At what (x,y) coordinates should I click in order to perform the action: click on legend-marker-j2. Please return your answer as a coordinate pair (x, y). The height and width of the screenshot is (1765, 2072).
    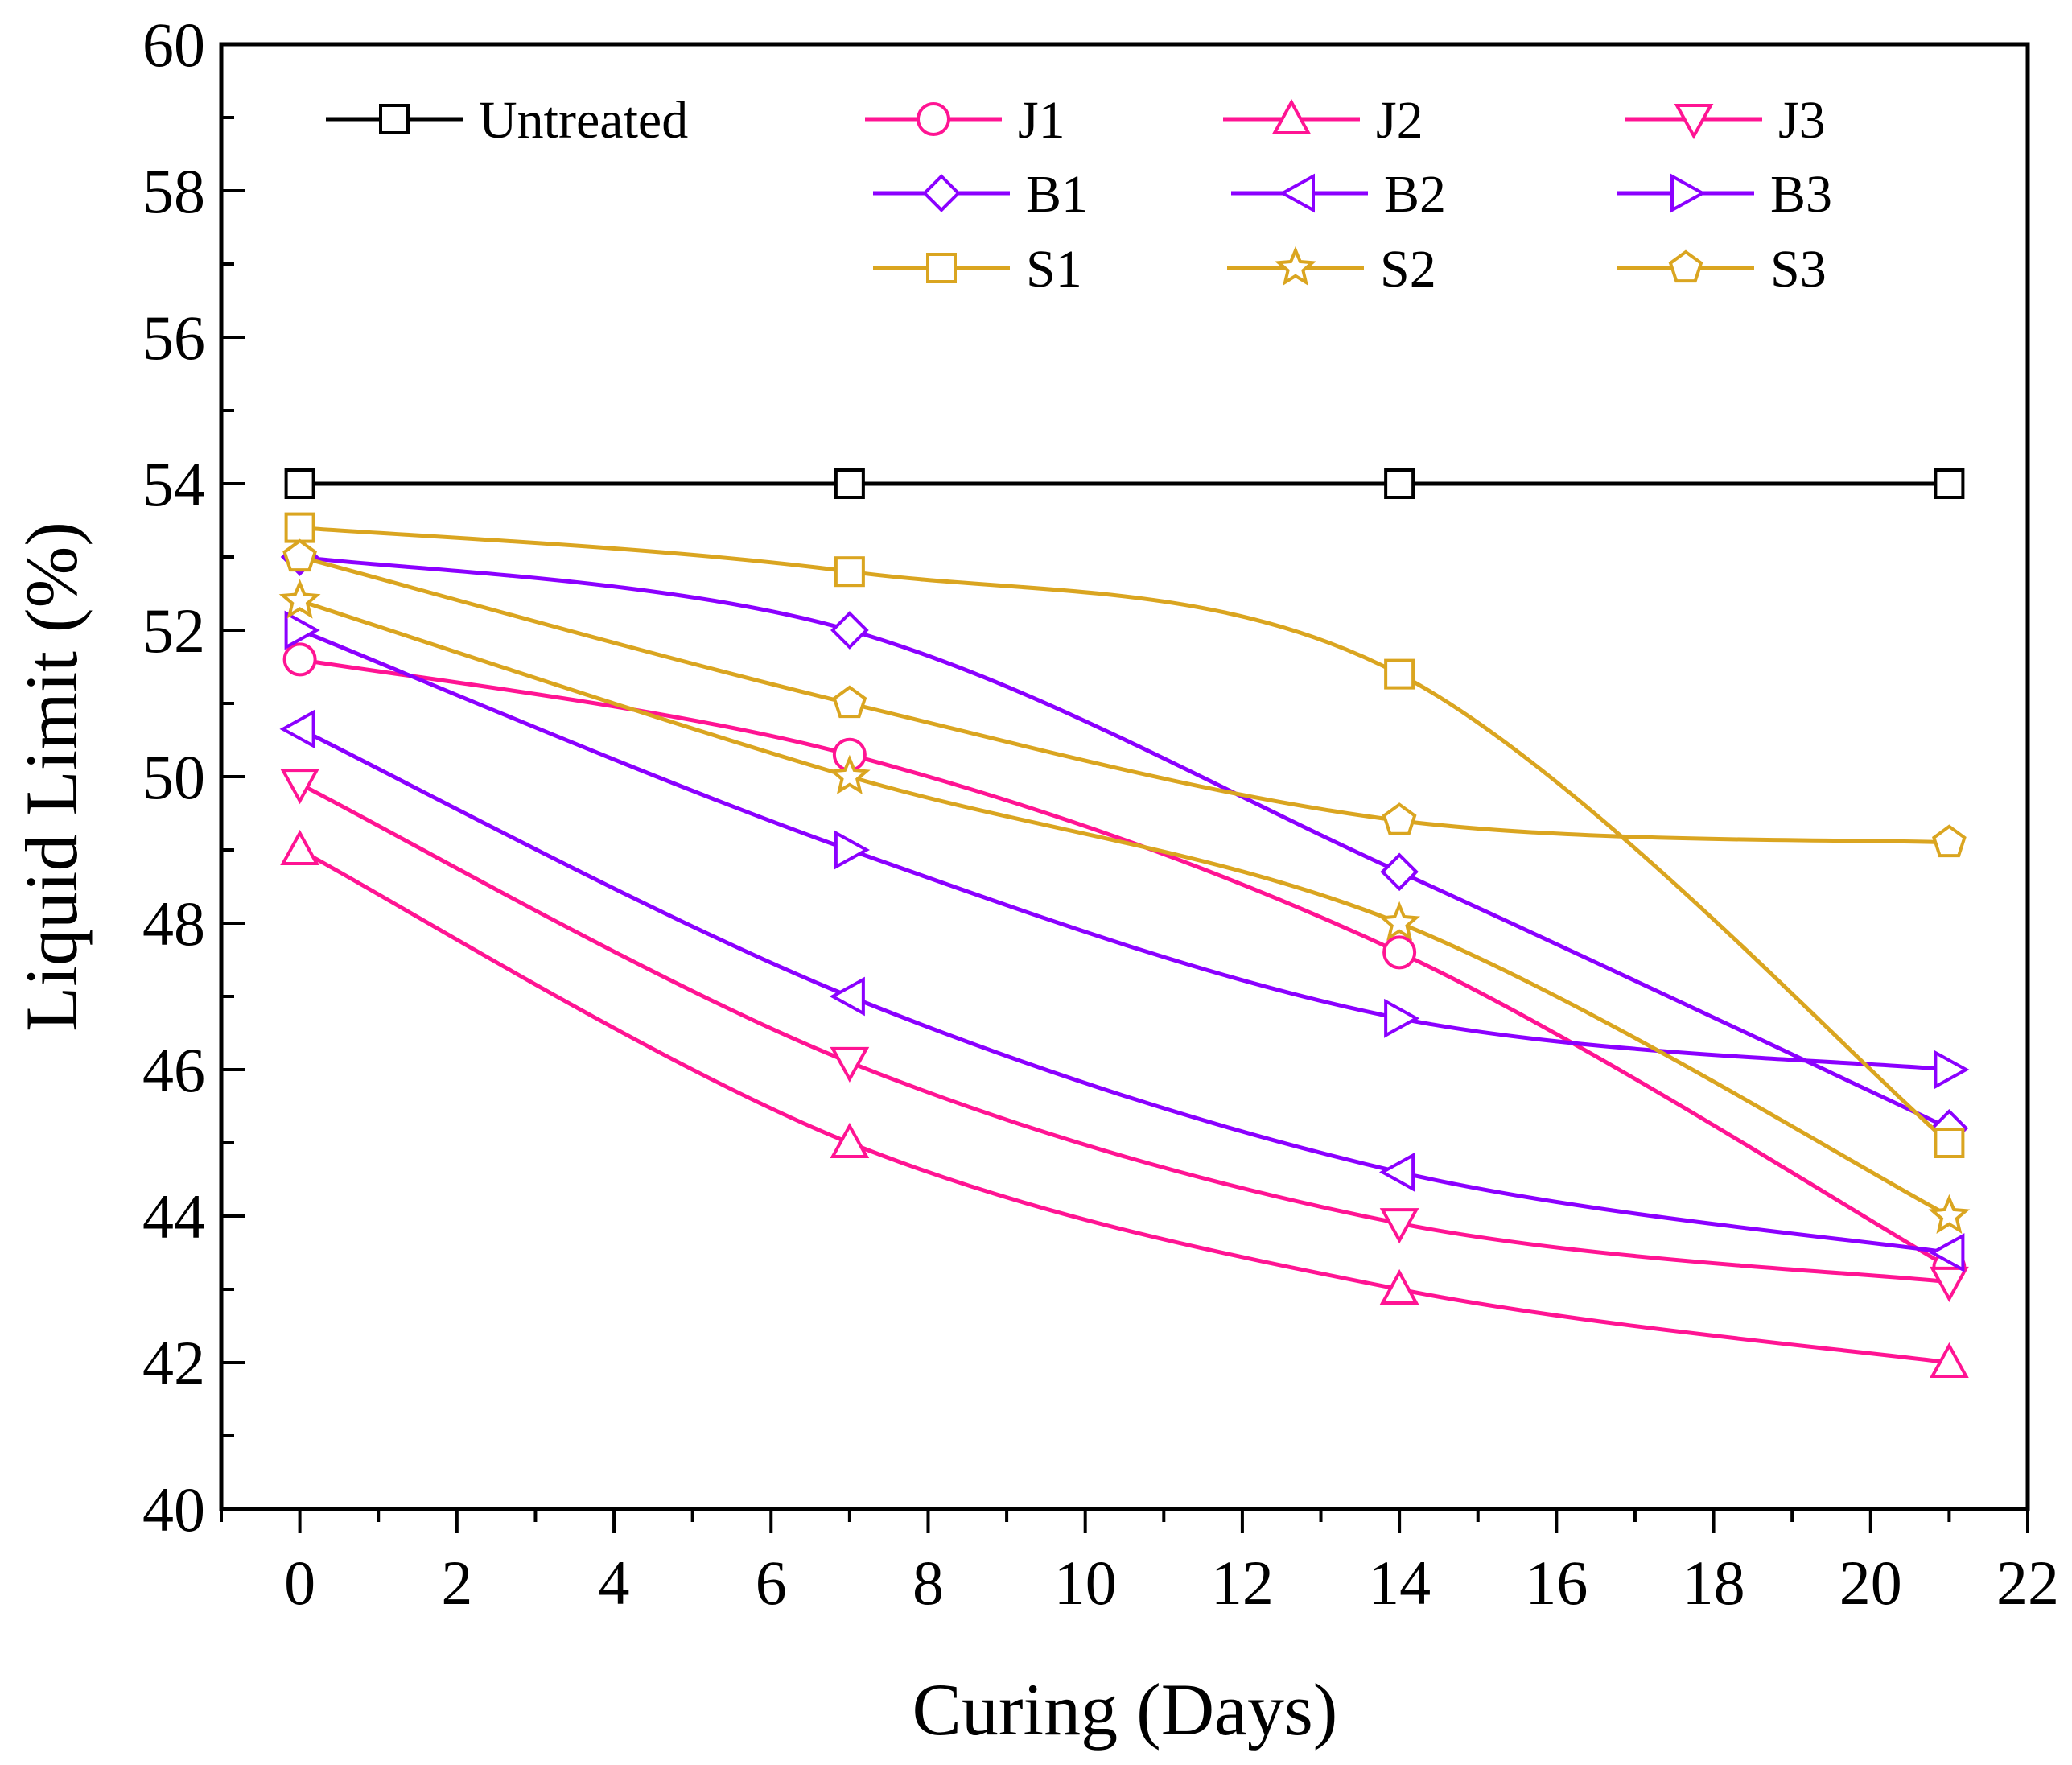
    Looking at the image, I should click on (1292, 116).